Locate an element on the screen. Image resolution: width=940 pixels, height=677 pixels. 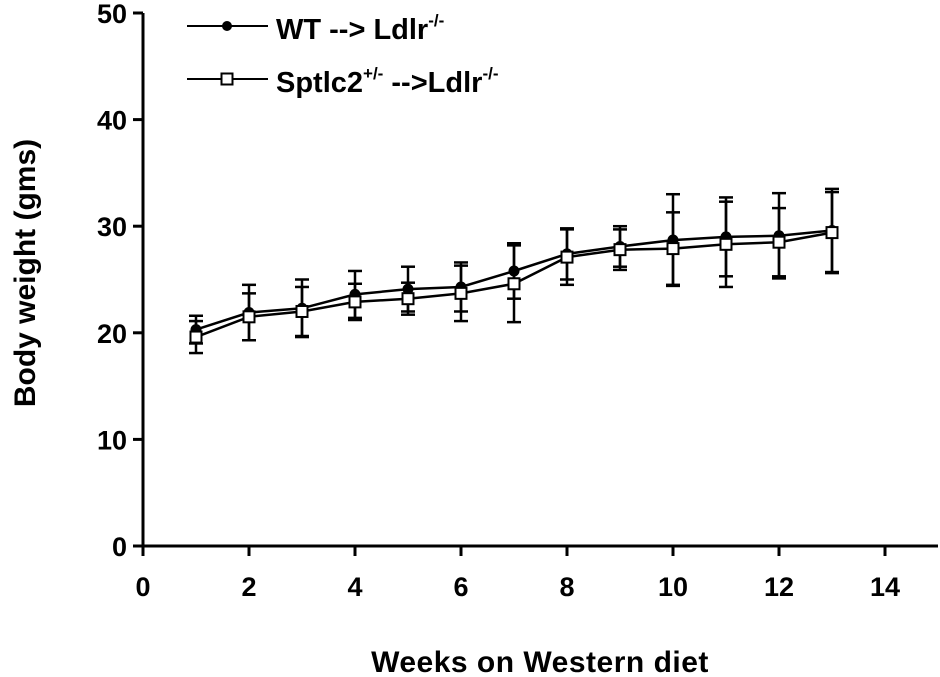
y-tick-label: 40 is located at coordinates (112, 121).